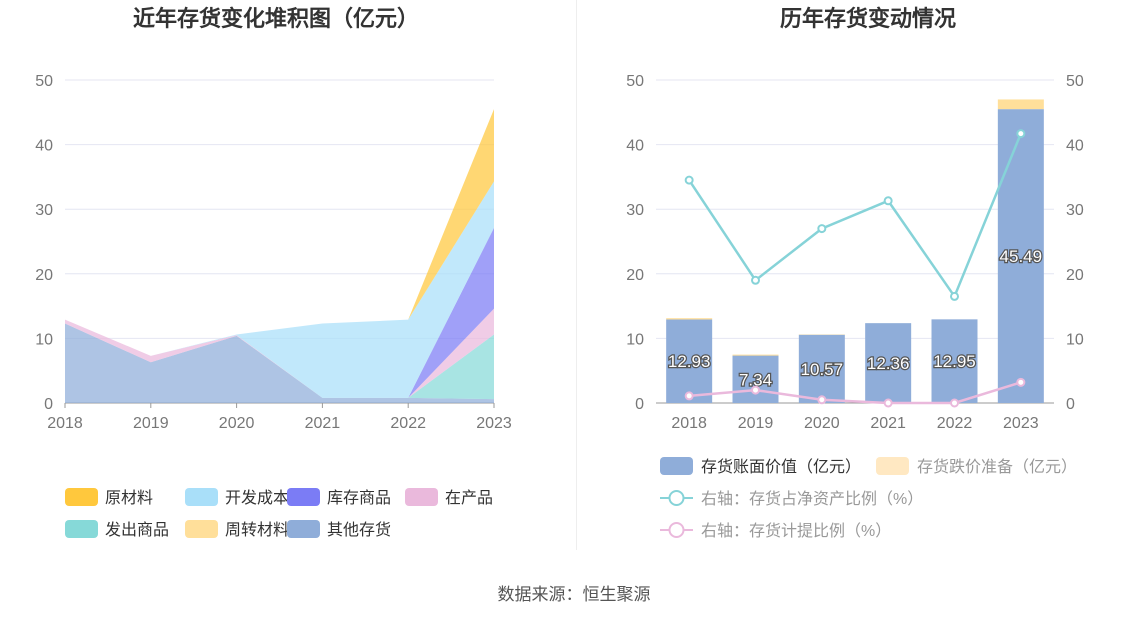 The height and width of the screenshot is (619, 1148). What do you see at coordinates (635, 81) in the screenshot?
I see `y-left-tick-label: 50` at bounding box center [635, 81].